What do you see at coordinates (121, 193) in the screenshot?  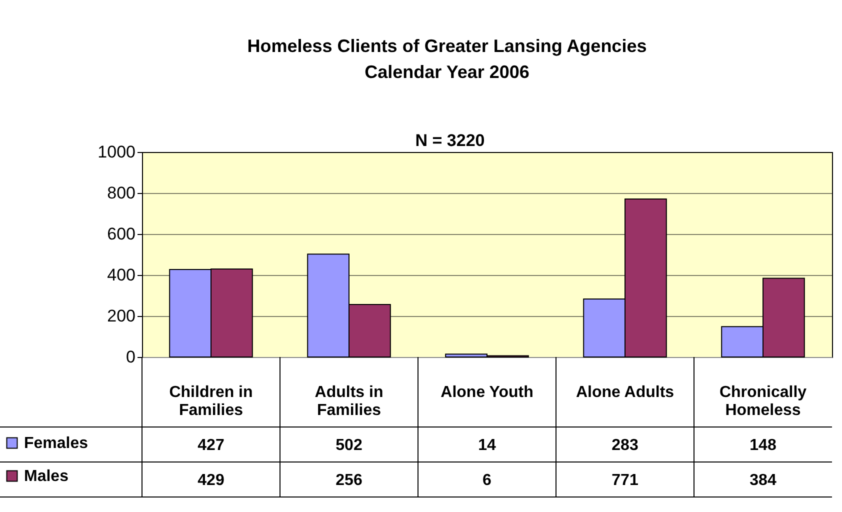 I see `y-tick-label: 800` at bounding box center [121, 193].